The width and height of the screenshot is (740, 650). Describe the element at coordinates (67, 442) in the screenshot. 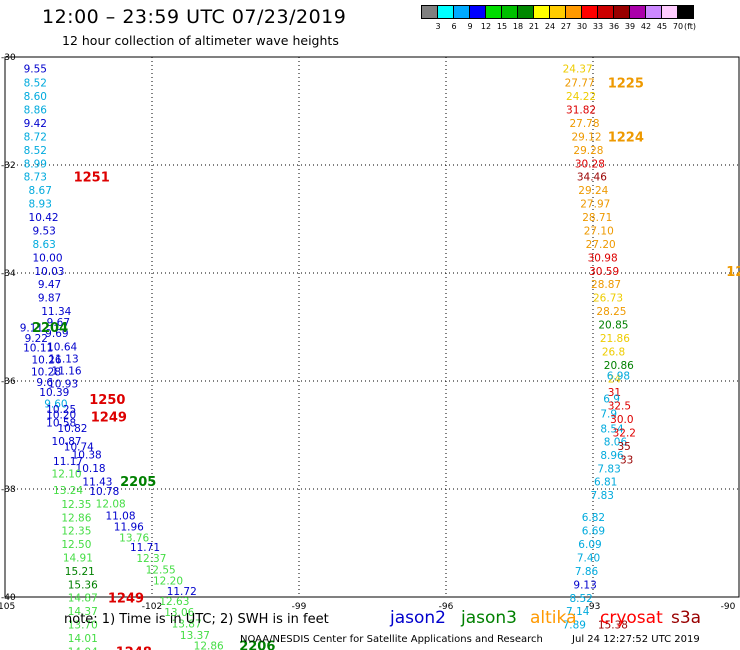

I see `wave-height-reading: 10.87` at that location.